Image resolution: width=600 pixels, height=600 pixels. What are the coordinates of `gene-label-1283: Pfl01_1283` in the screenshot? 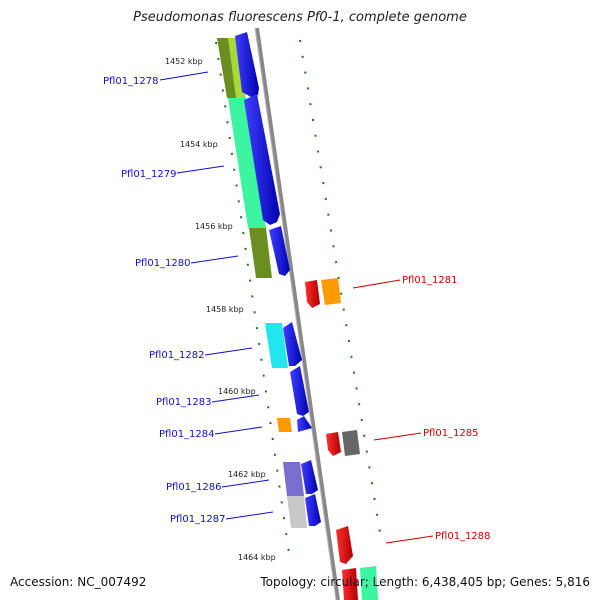 It's located at (184, 402).